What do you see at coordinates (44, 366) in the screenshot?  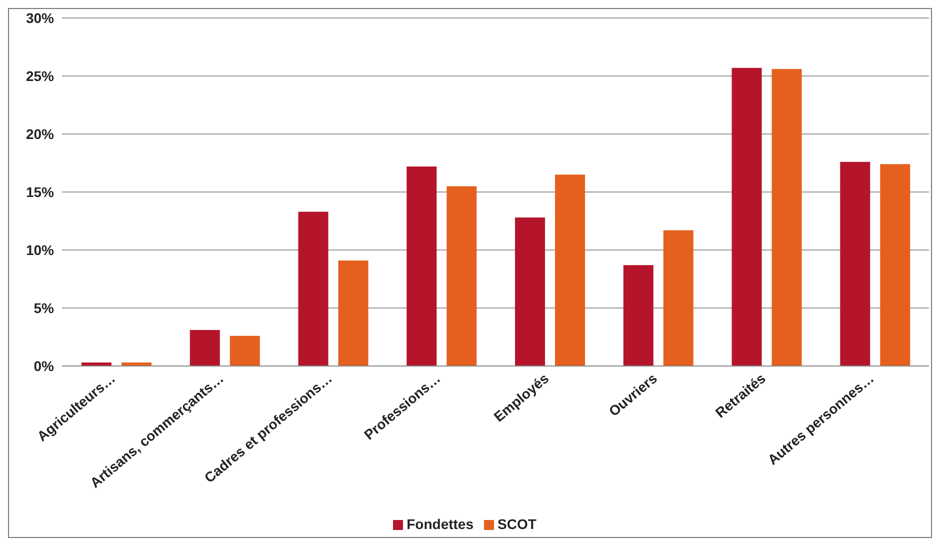 I see `y-tick-label: 0%` at bounding box center [44, 366].